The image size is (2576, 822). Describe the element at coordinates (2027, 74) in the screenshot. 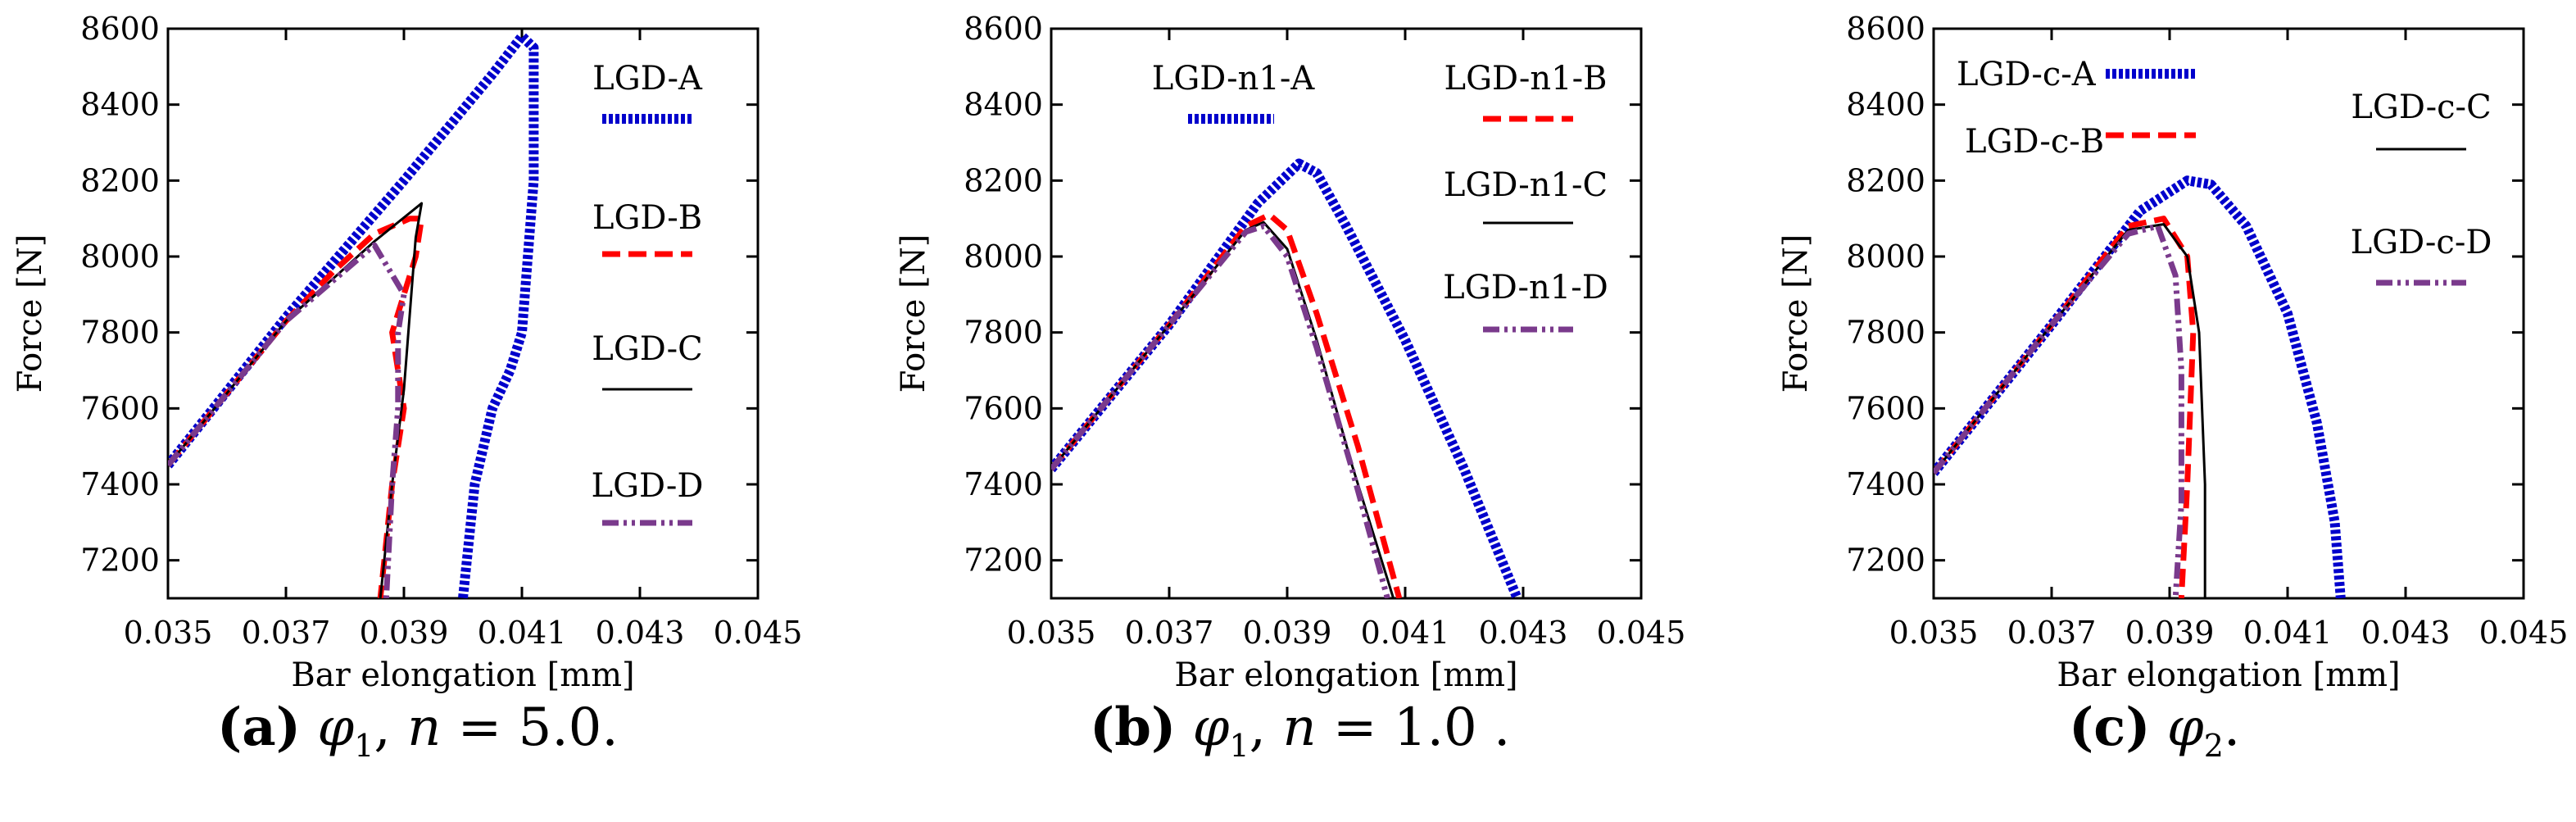

I see `legend-label: LGD-c-A` at that location.